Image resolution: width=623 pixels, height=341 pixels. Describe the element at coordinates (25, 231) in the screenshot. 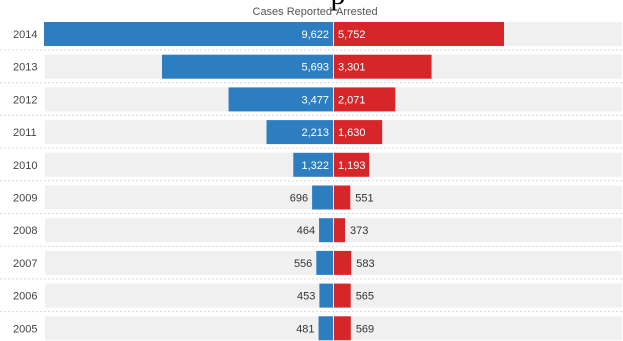

I see `year-label: 2008` at that location.